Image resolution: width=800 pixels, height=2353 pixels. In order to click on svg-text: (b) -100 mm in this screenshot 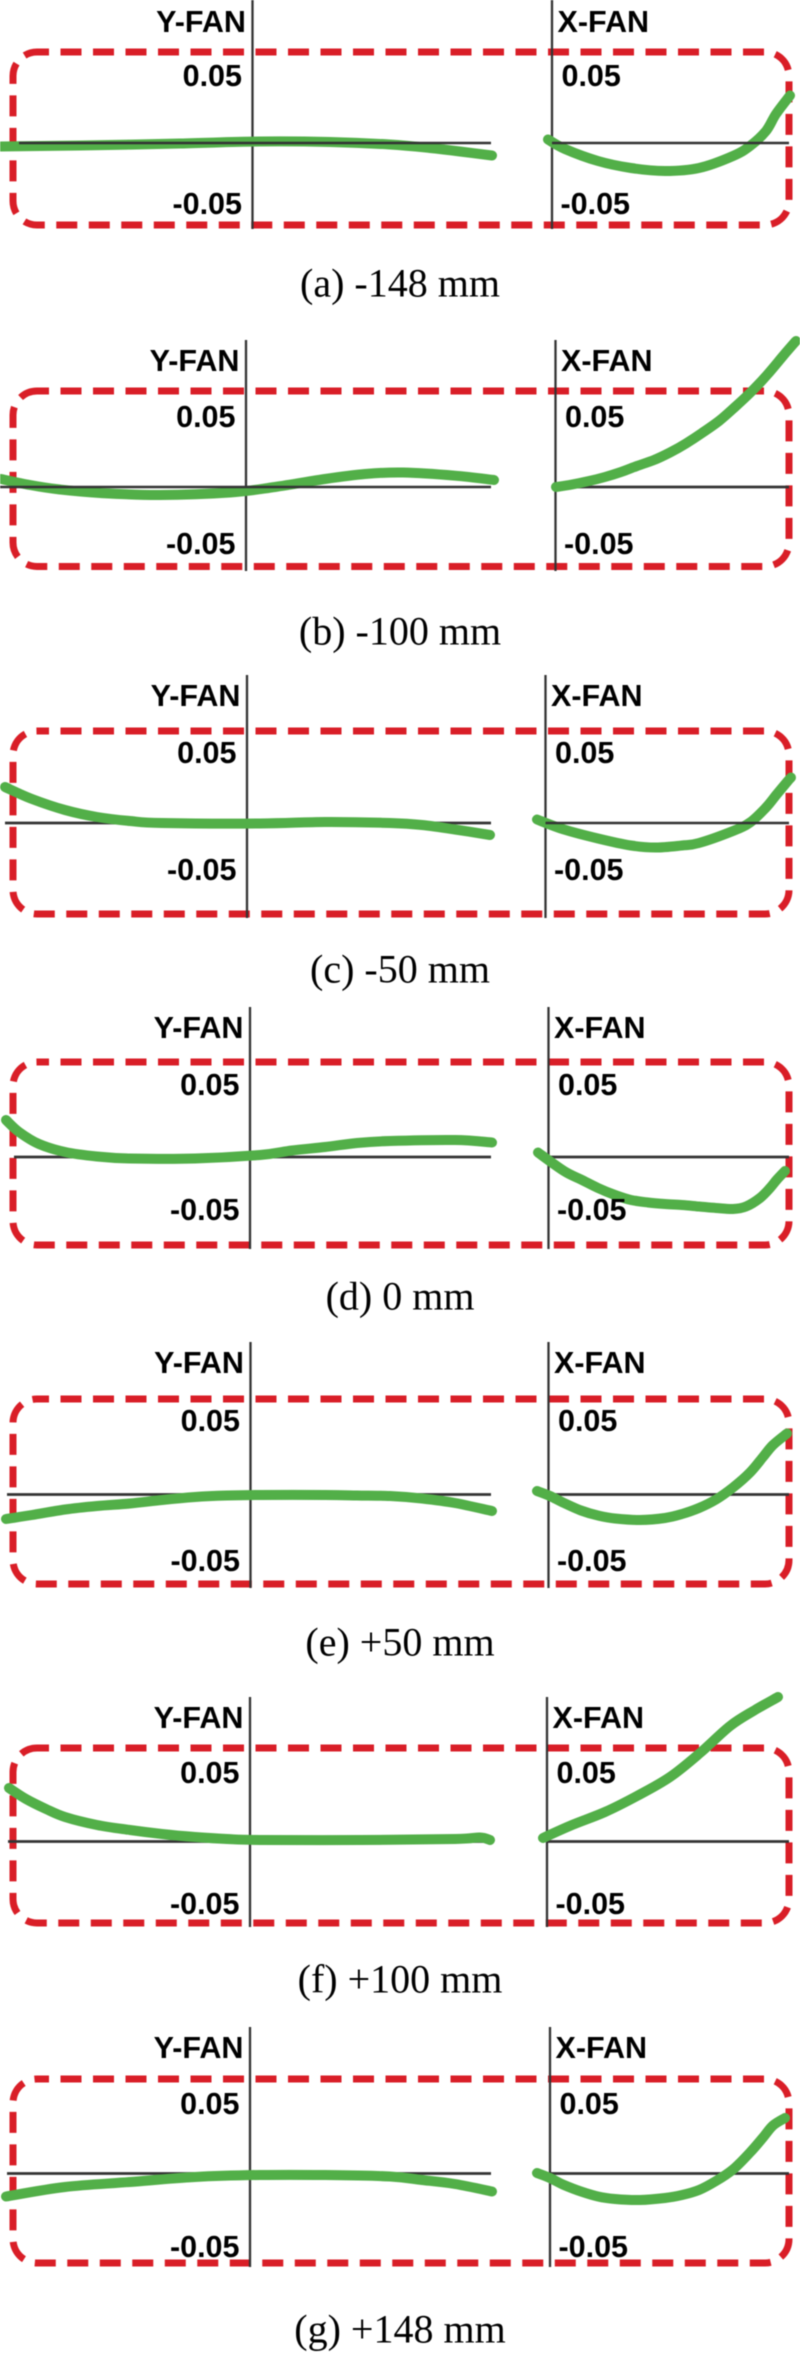, I will do `click(400, 631)`.